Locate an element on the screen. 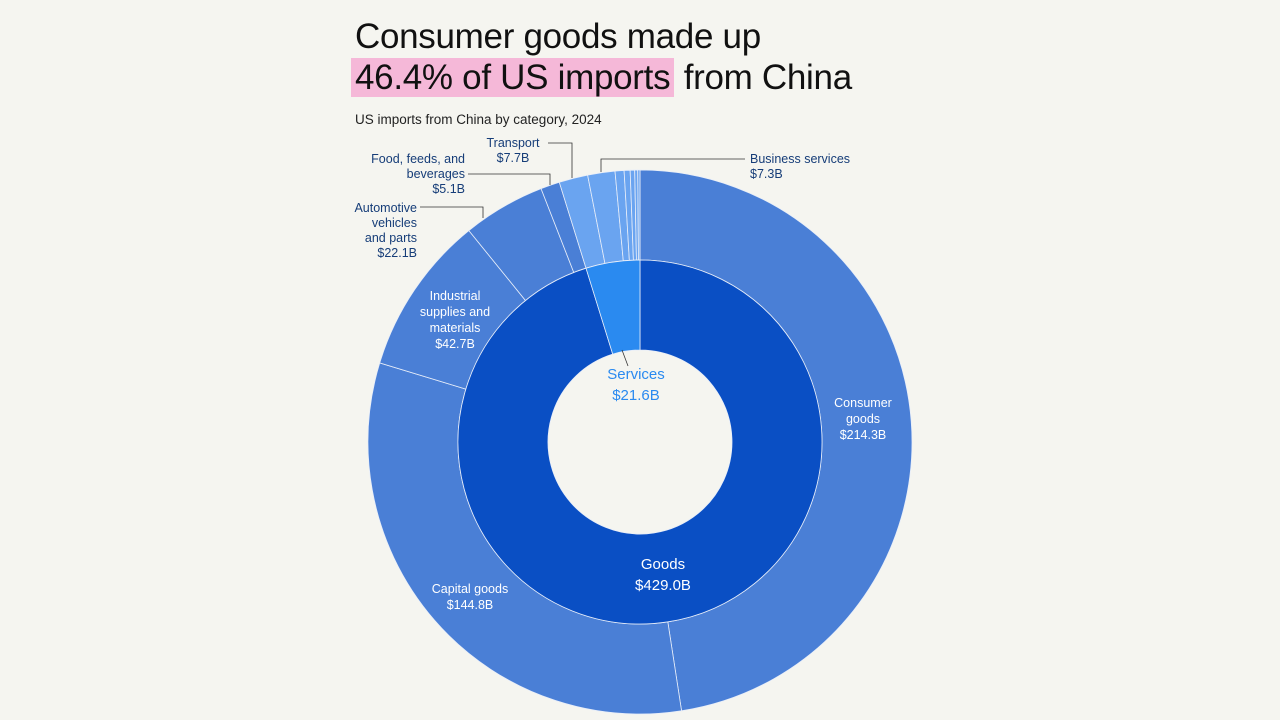 The width and height of the screenshot is (1280, 720). label-services-name: Services is located at coordinates (636, 374).